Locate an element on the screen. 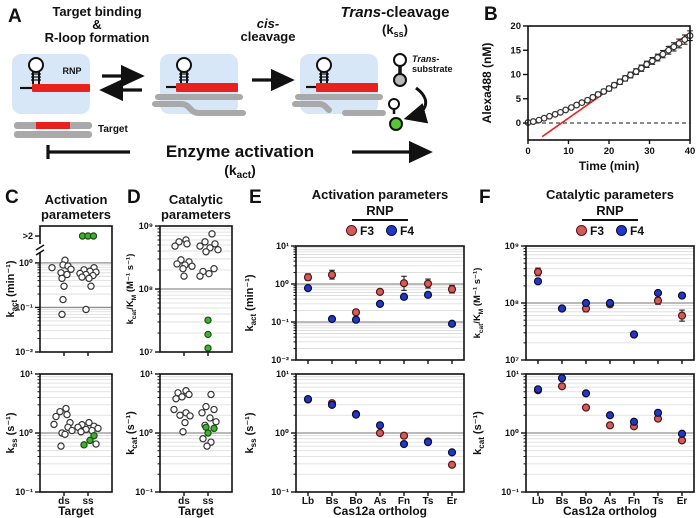 The image size is (699, 518). enzyme-activation-label: Enzyme activation is located at coordinates (240, 151).